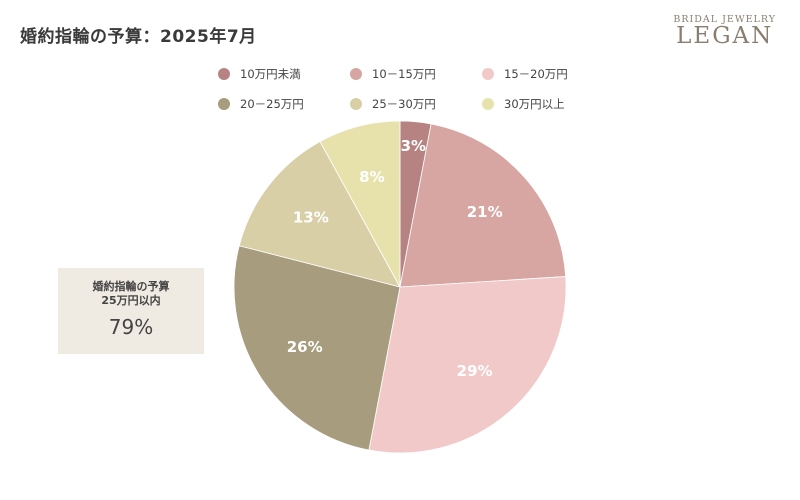  Describe the element at coordinates (131, 311) in the screenshot. I see `budget-callout: 婚約指輪の予算 25万円以内 79%` at that location.